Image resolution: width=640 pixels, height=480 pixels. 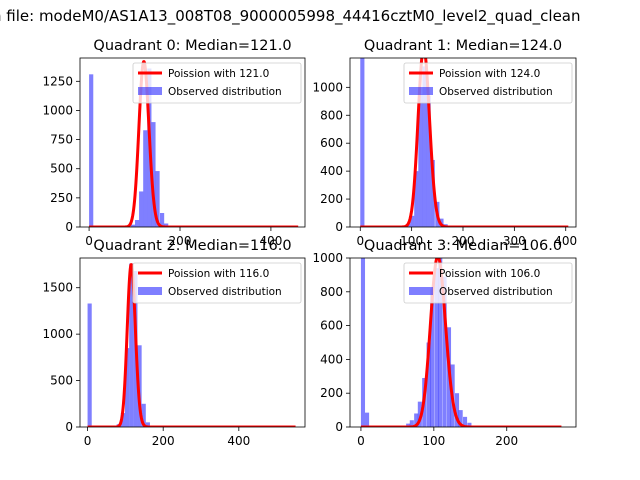 I want to click on y-tick-label: 250, so click(x=61, y=198).